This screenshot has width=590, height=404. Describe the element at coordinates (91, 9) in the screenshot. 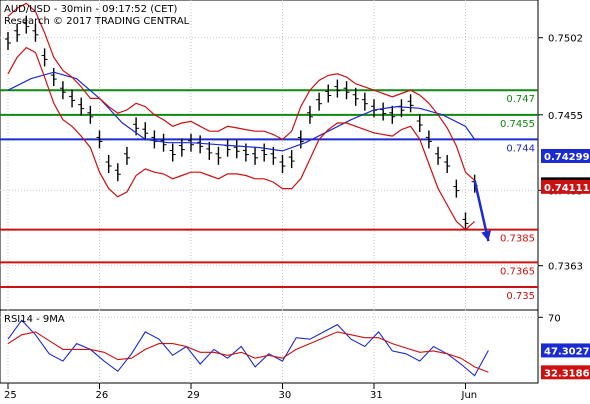

I see `chart-title: AUD/USD - 30min - 09:17:52 (CET)` at that location.